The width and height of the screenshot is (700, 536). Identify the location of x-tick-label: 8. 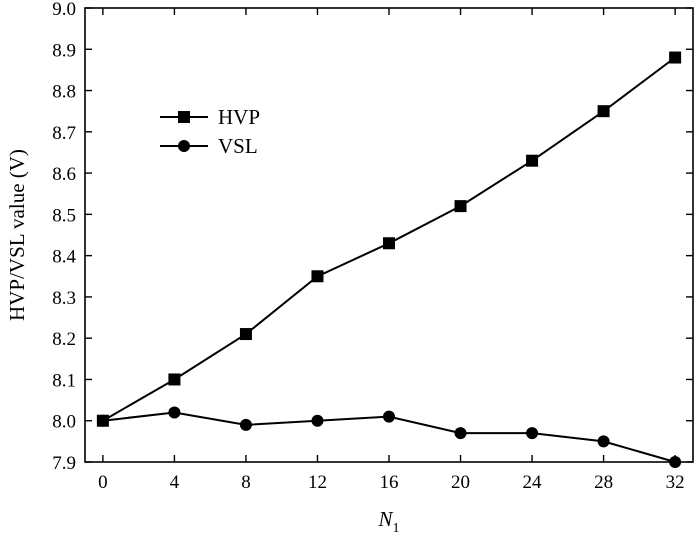
(246, 482).